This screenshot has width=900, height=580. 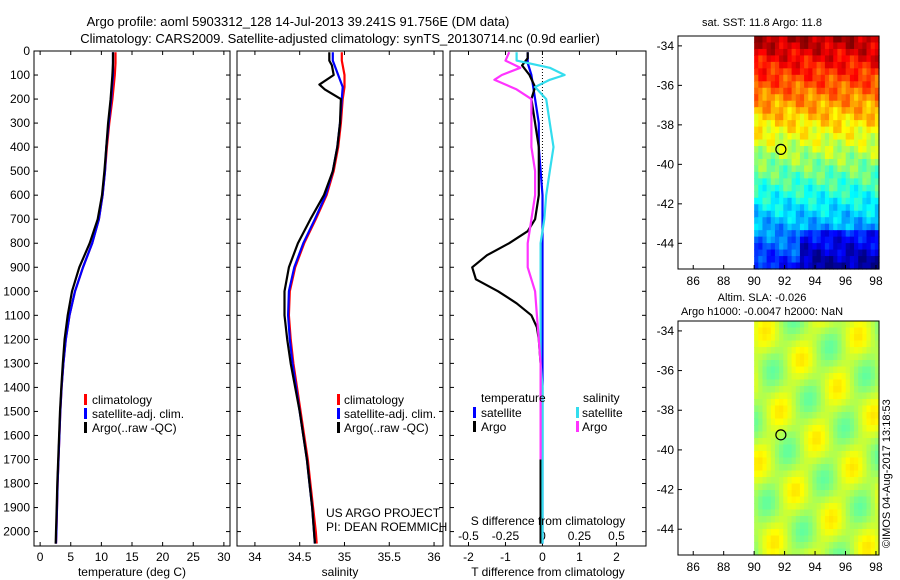 What do you see at coordinates (386, 527) in the screenshot?
I see `pi-label: PI: DEAN ROEMMICH` at bounding box center [386, 527].